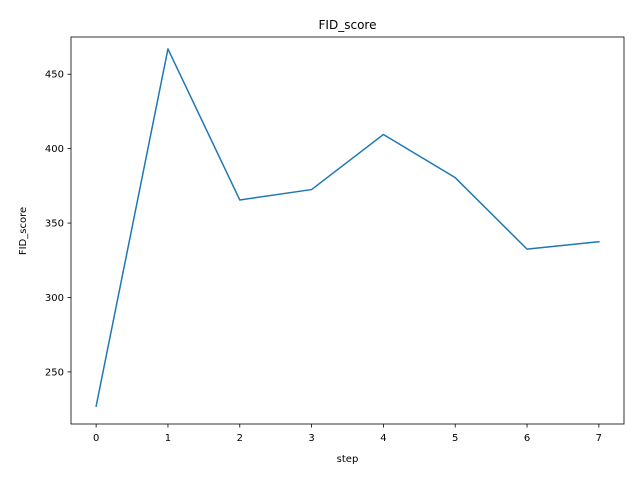 Image resolution: width=640 pixels, height=484 pixels. I want to click on x-tick-label: 5, so click(455, 438).